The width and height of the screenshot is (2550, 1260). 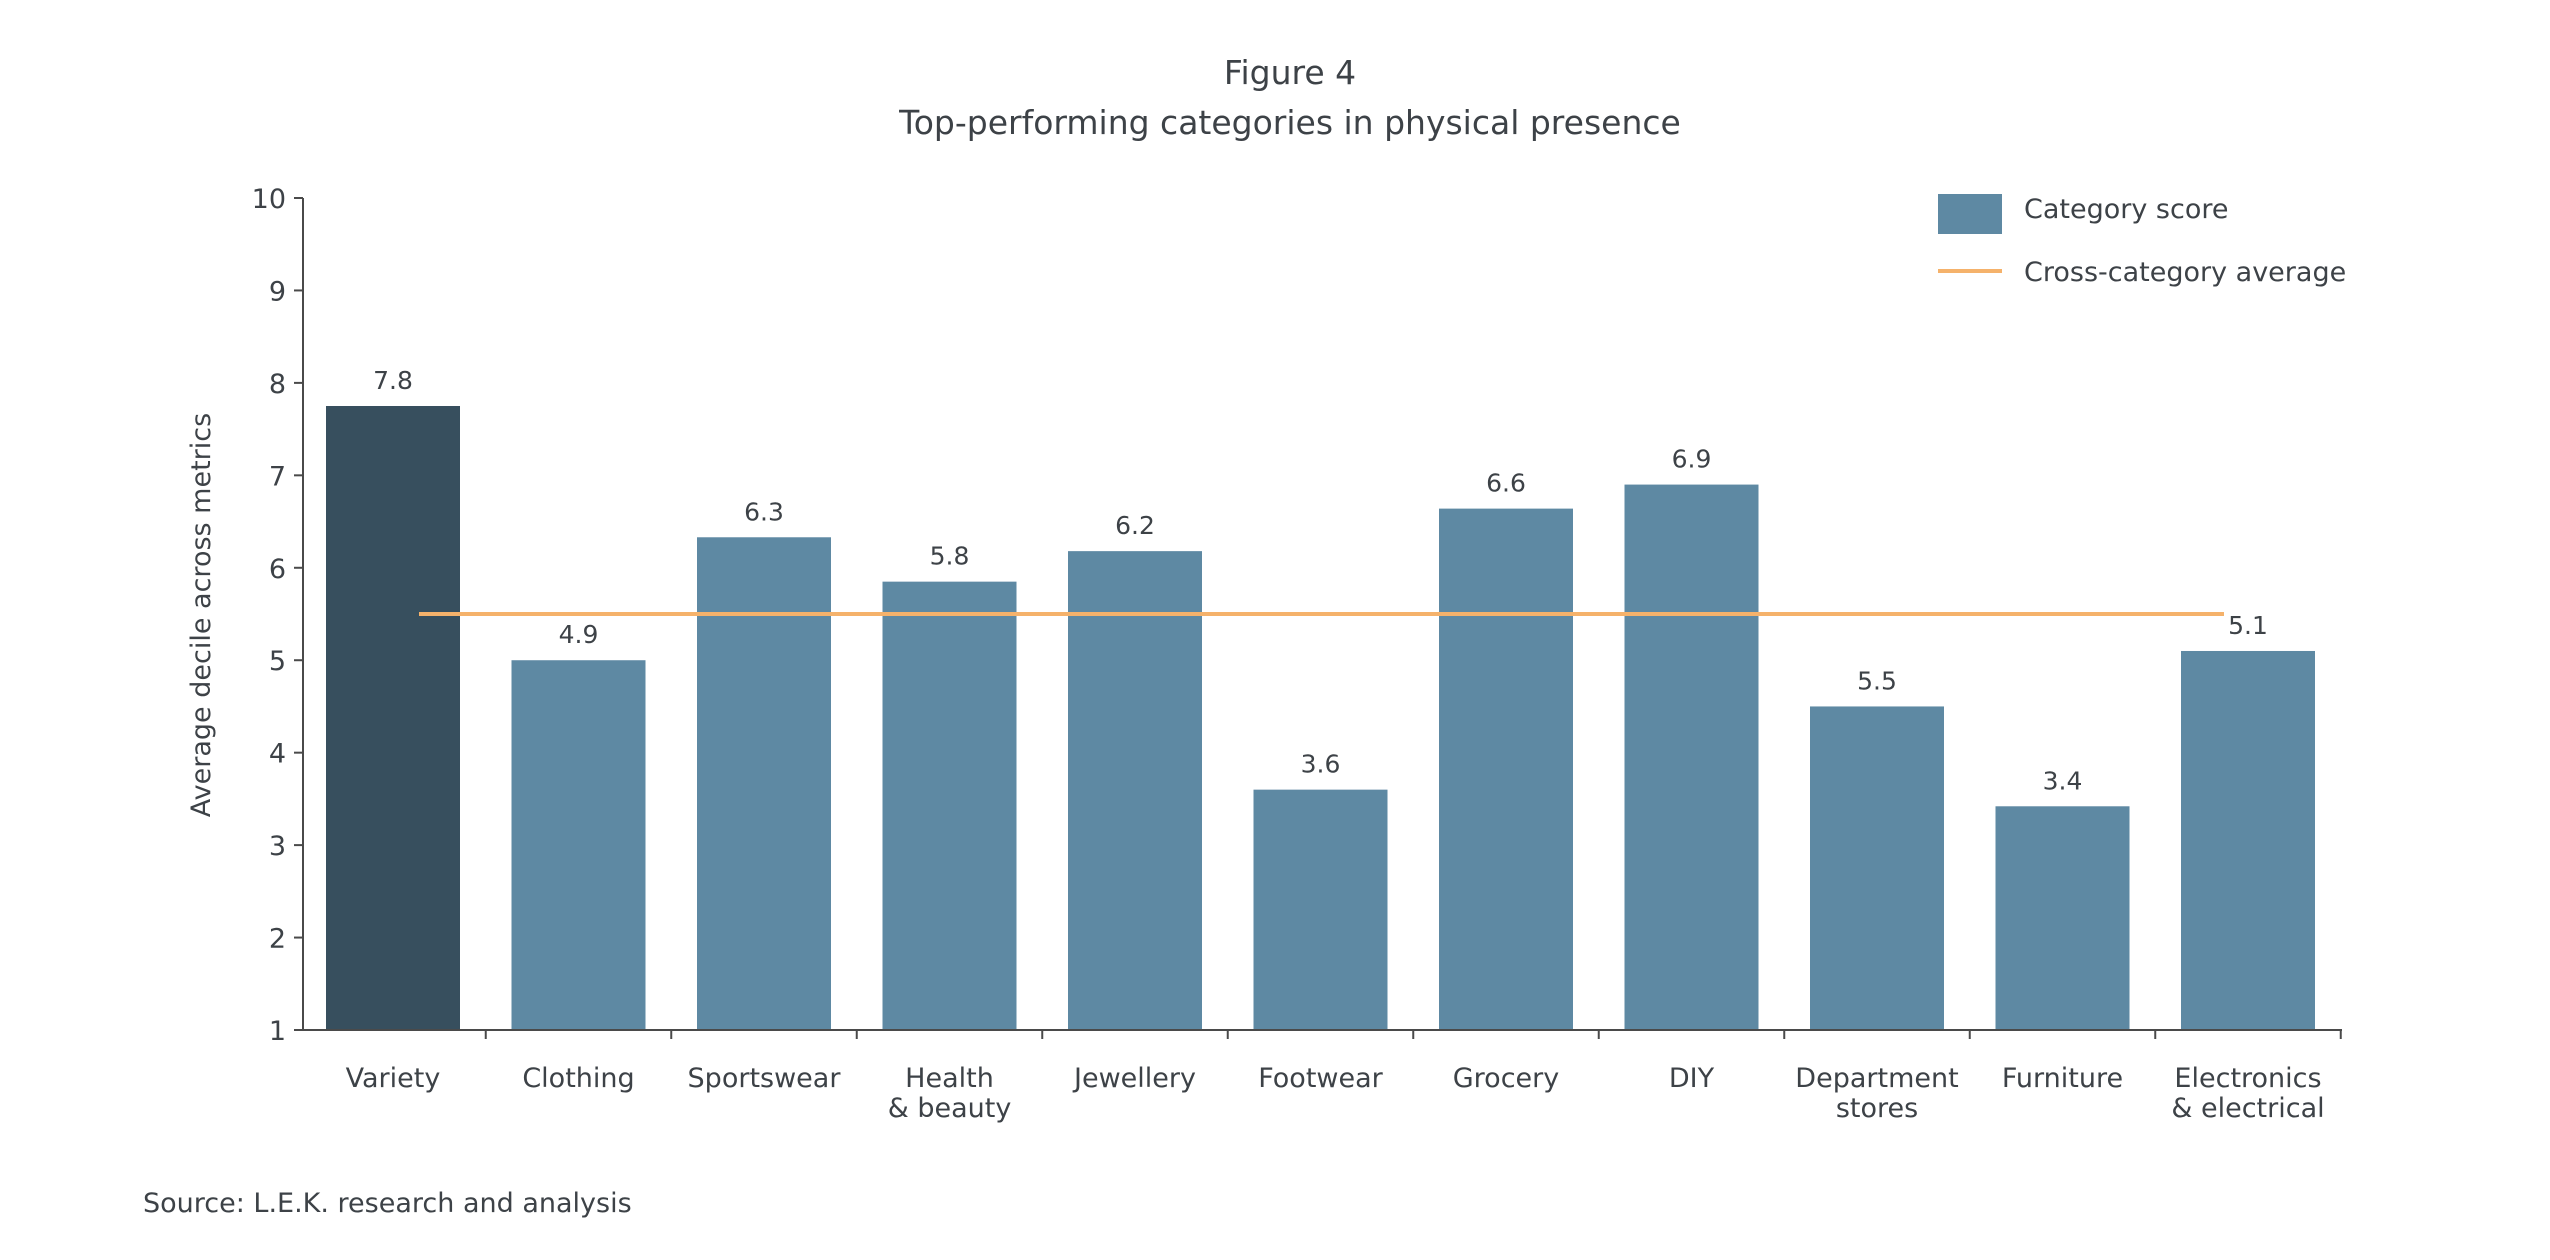 What do you see at coordinates (1876, 1093) in the screenshot?
I see `category-label: Department stores` at bounding box center [1876, 1093].